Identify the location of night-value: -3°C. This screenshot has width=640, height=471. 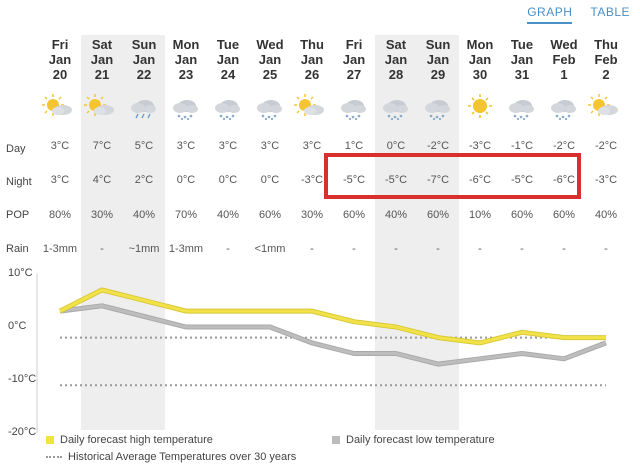
(312, 180).